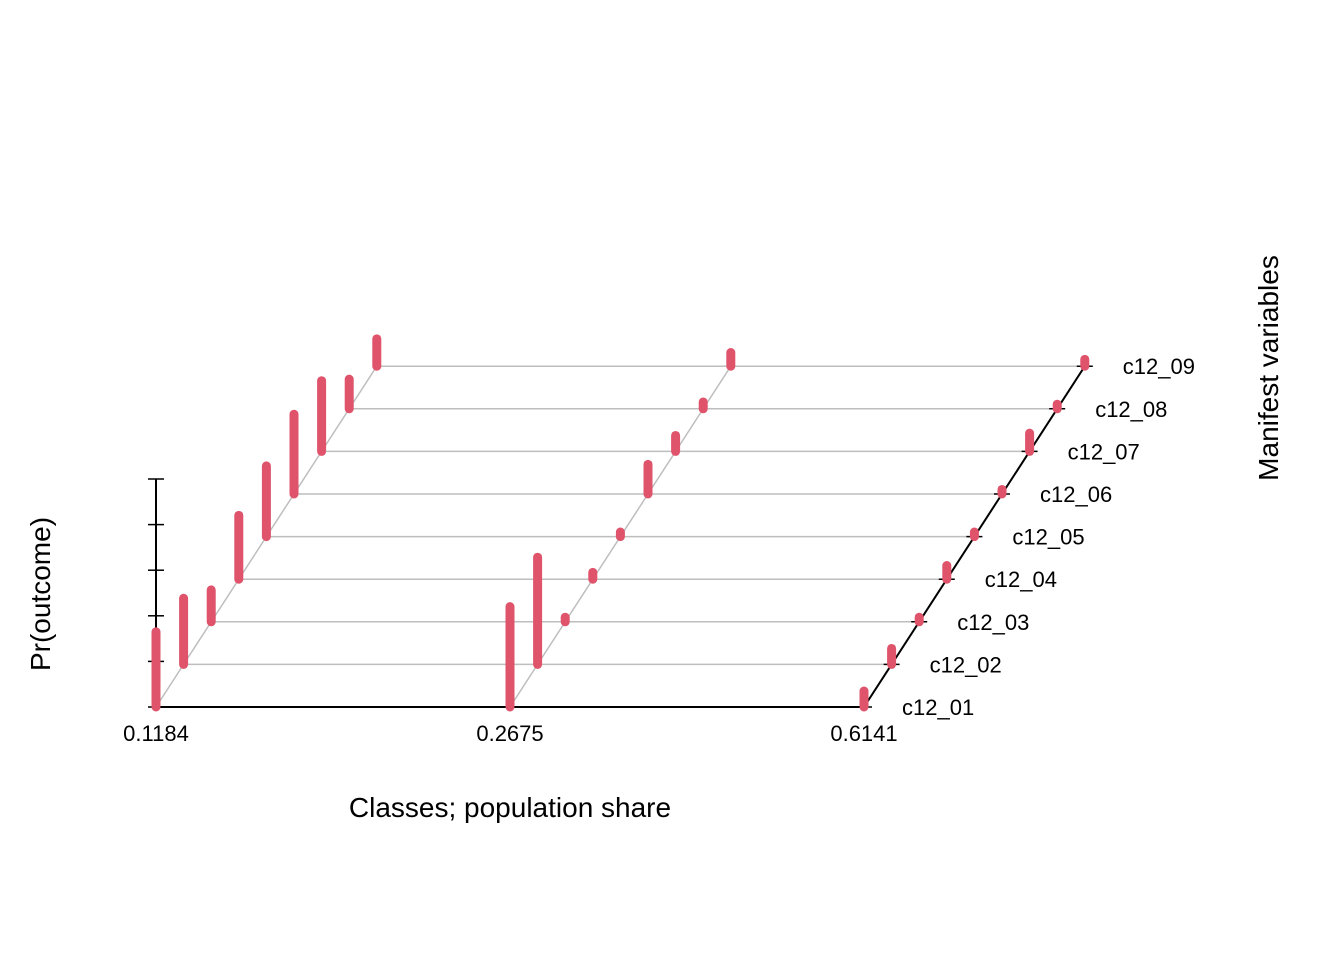 The image size is (1344, 960). I want to click on y-tick-label: c12_04, so click(1021, 579).